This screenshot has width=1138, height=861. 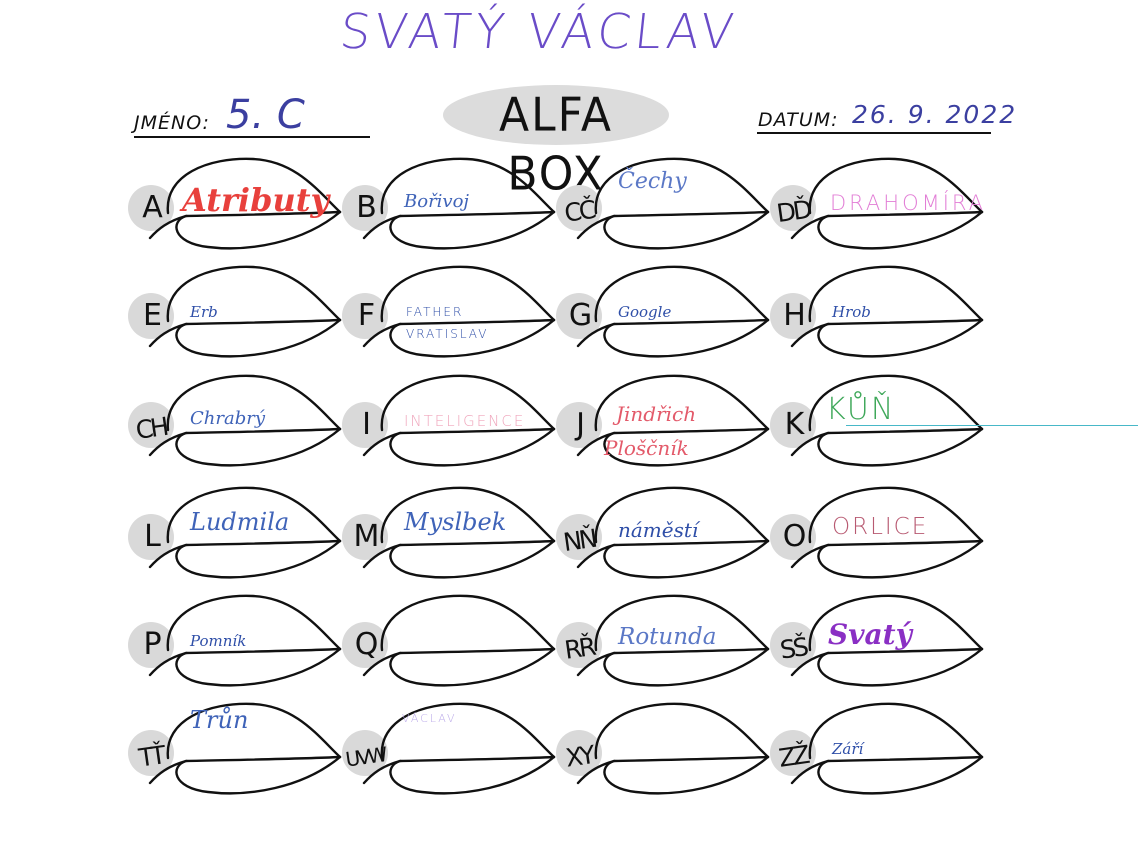 What do you see at coordinates (366, 536) in the screenshot?
I see `cell-letter: M` at bounding box center [366, 536].